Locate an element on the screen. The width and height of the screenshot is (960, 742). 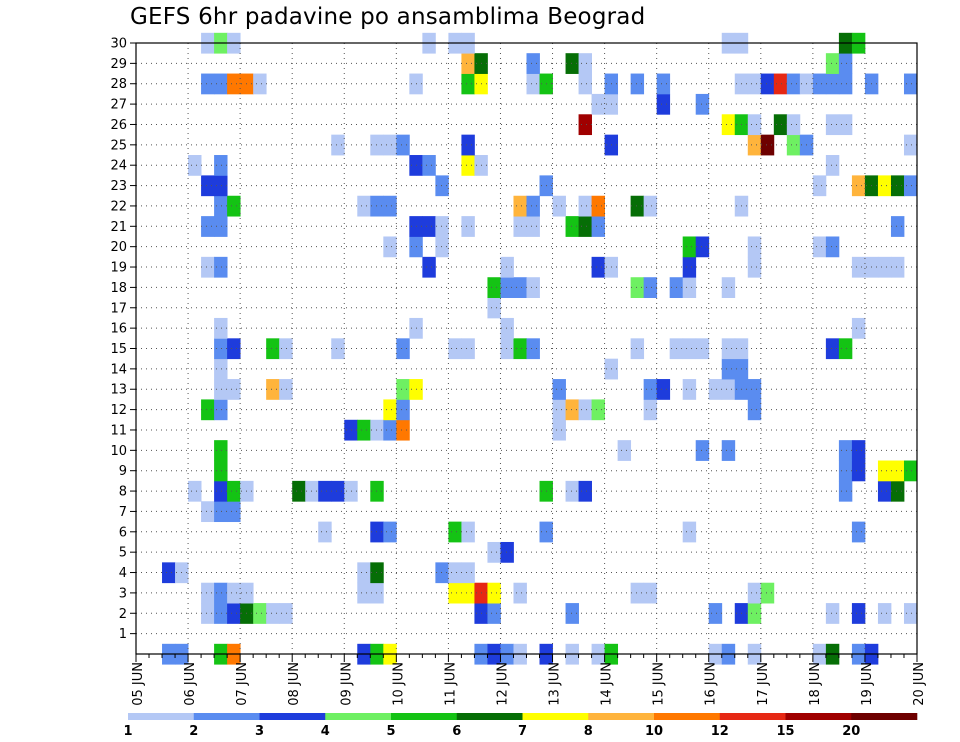
colorbar-label: 5 is located at coordinates (390, 731).